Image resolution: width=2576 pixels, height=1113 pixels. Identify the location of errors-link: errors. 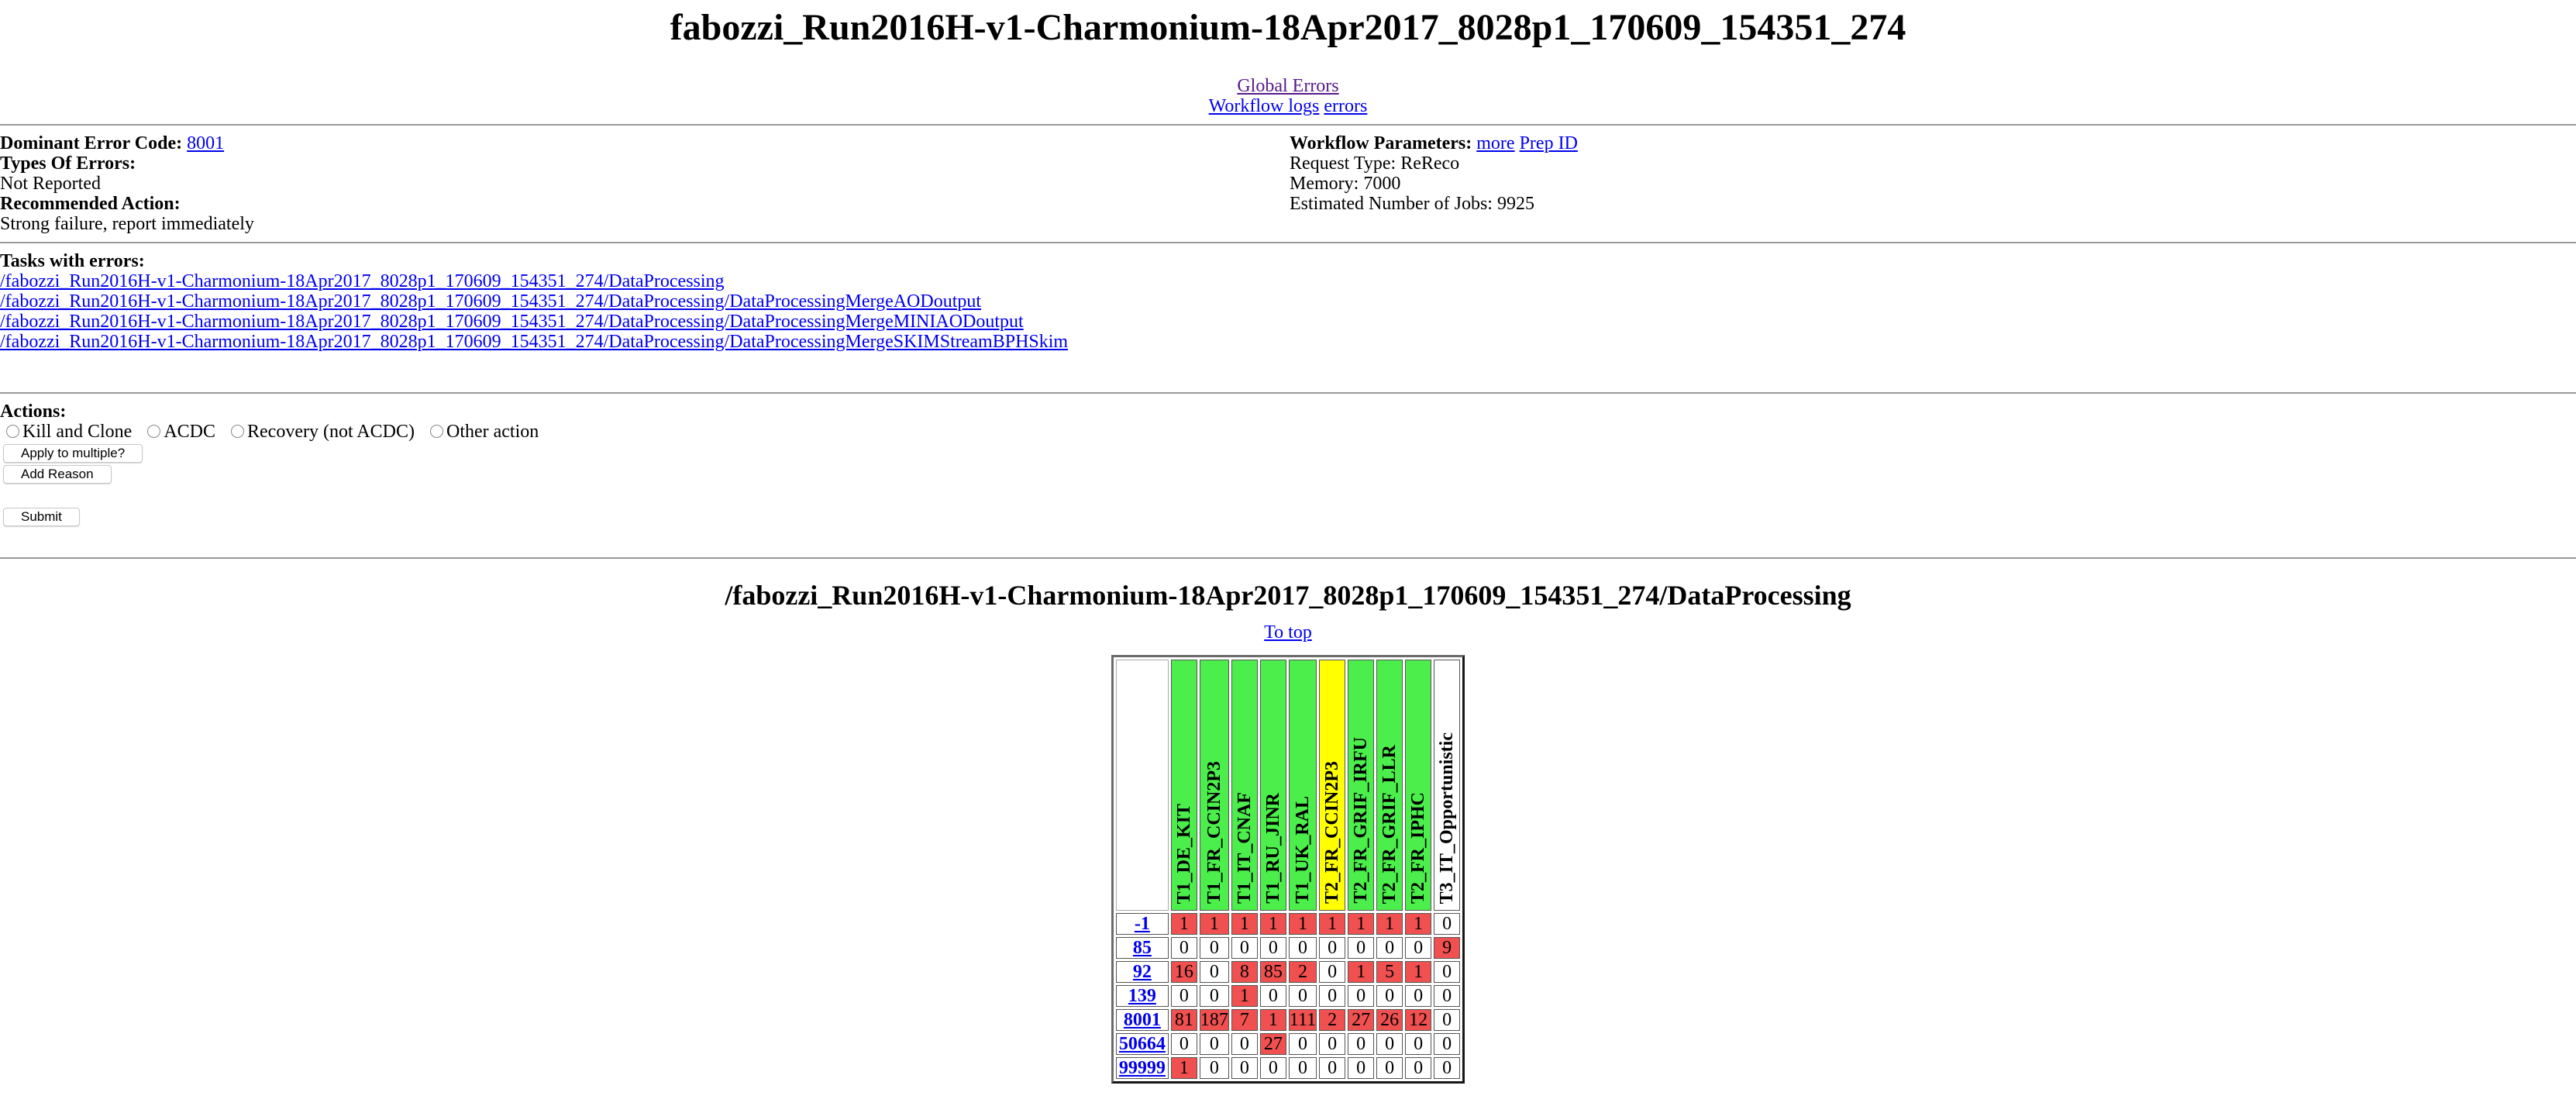
(1346, 106).